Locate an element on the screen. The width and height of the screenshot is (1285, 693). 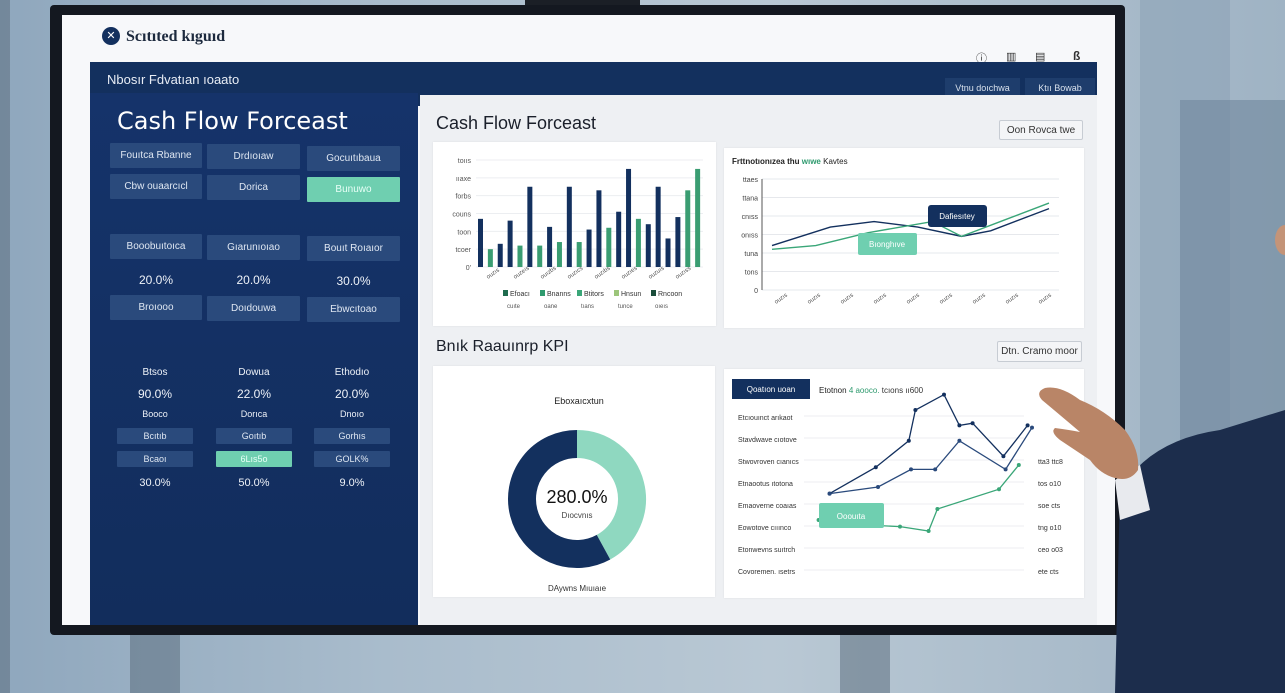
metric-tile: Bouıt Roıaıor is located at coordinates (353, 248).